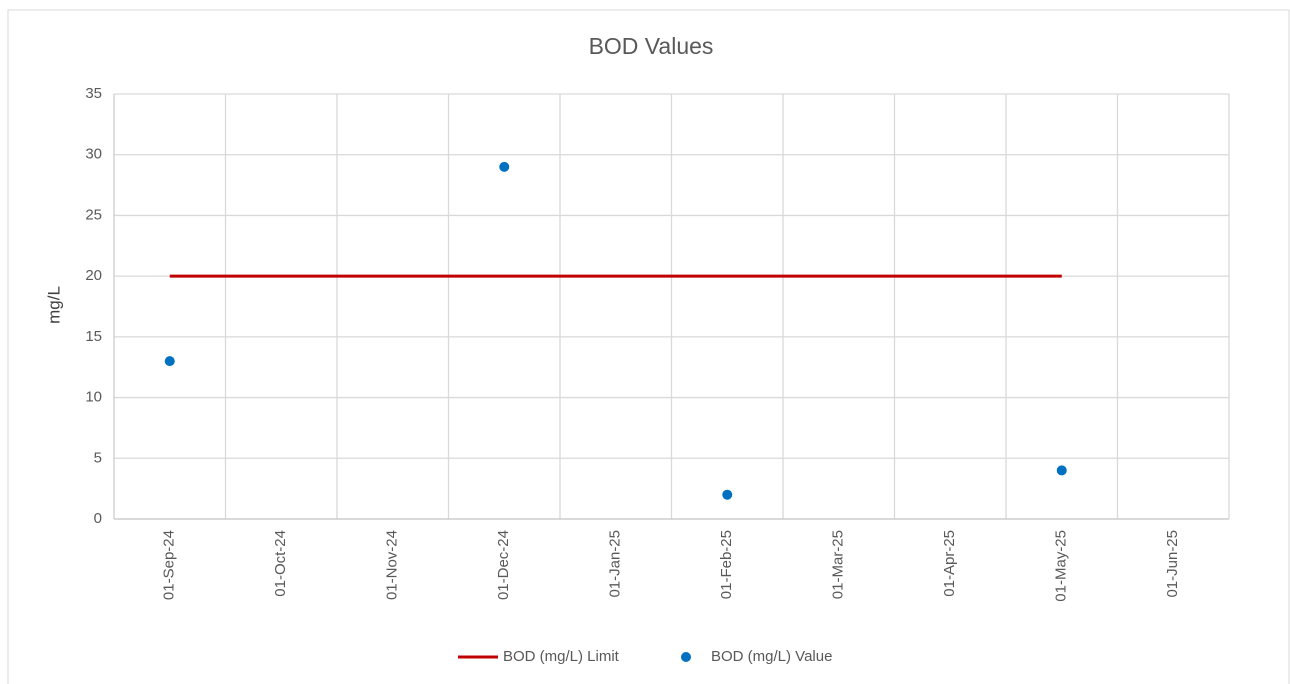 Image resolution: width=1290 pixels, height=684 pixels. Describe the element at coordinates (771, 656) in the screenshot. I see `legend-label: BOD (mg/L) Value` at that location.